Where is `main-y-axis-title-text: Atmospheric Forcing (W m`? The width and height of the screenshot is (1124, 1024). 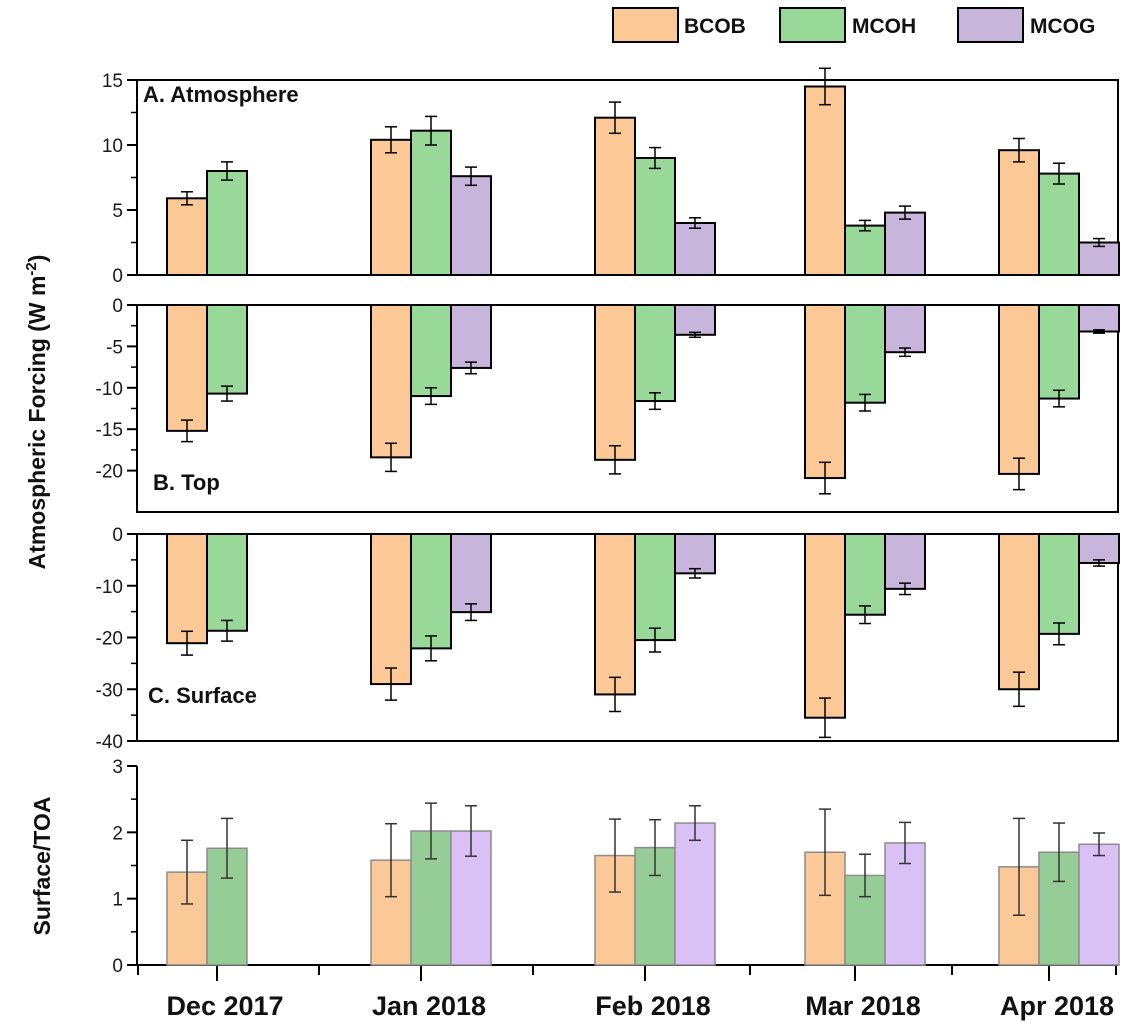 main-y-axis-title-text: Atmospheric Forcing (W m is located at coordinates (37, 423).